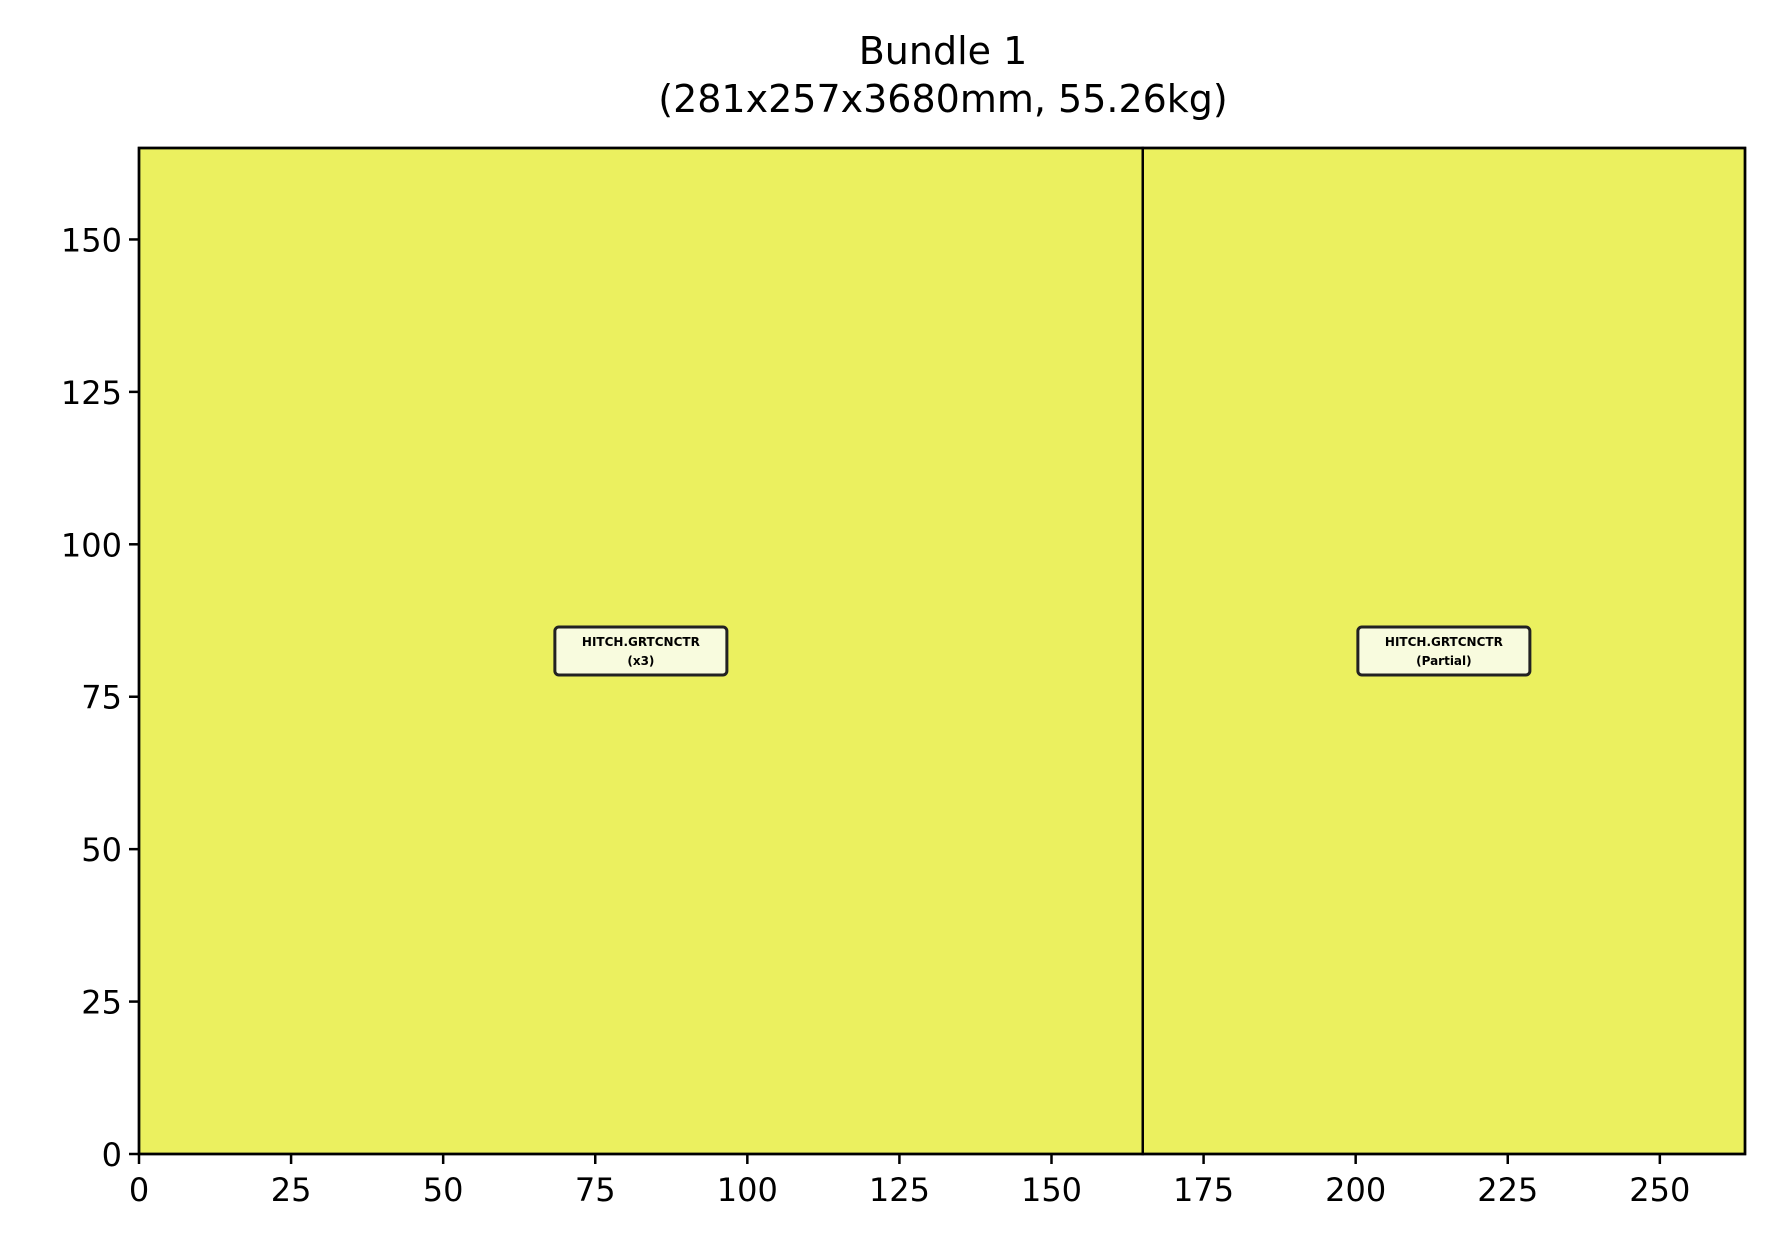 The height and width of the screenshot is (1250, 1770). Describe the element at coordinates (1203, 1190) in the screenshot. I see `x-tick-label: 175` at that location.